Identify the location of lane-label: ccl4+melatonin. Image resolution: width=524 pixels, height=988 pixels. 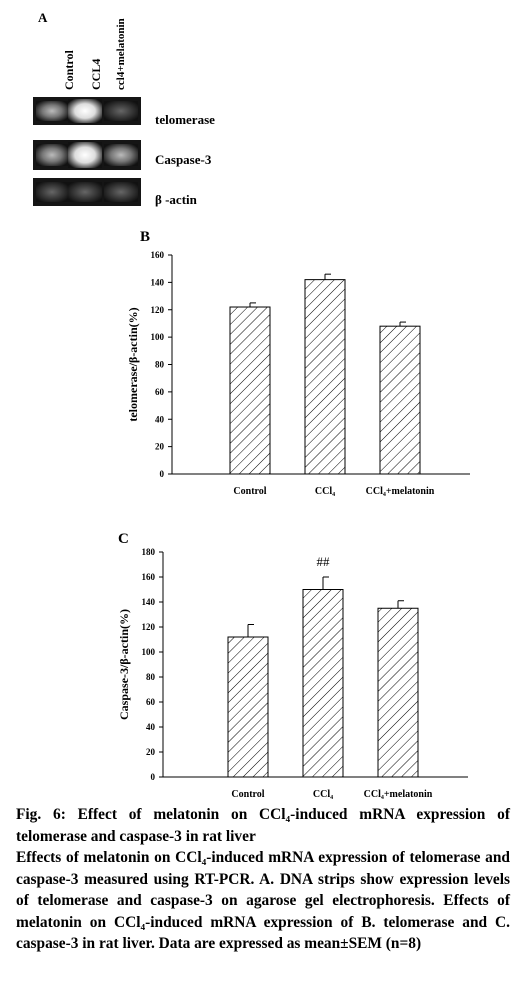
(121, 54).